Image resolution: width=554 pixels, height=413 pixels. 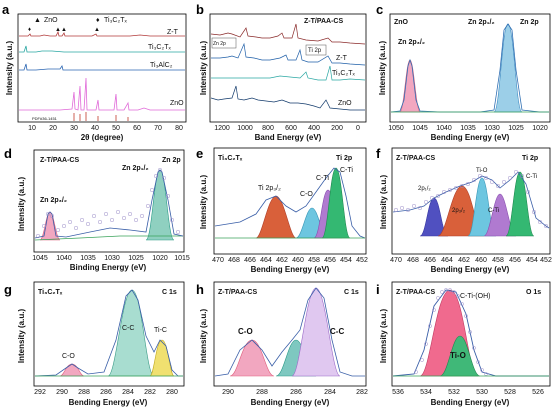 What do you see at coordinates (276, 217) in the screenshot?
I see `peak-ti2p32-fill-e` at bounding box center [276, 217].